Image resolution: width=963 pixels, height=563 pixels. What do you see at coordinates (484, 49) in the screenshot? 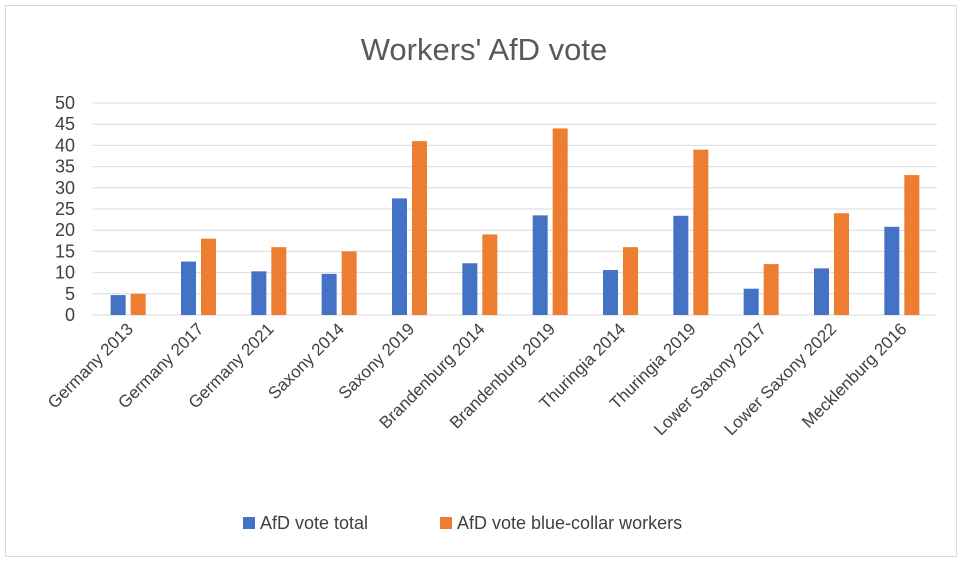
I see `chart-title: Workers' AfD vote` at bounding box center [484, 49].